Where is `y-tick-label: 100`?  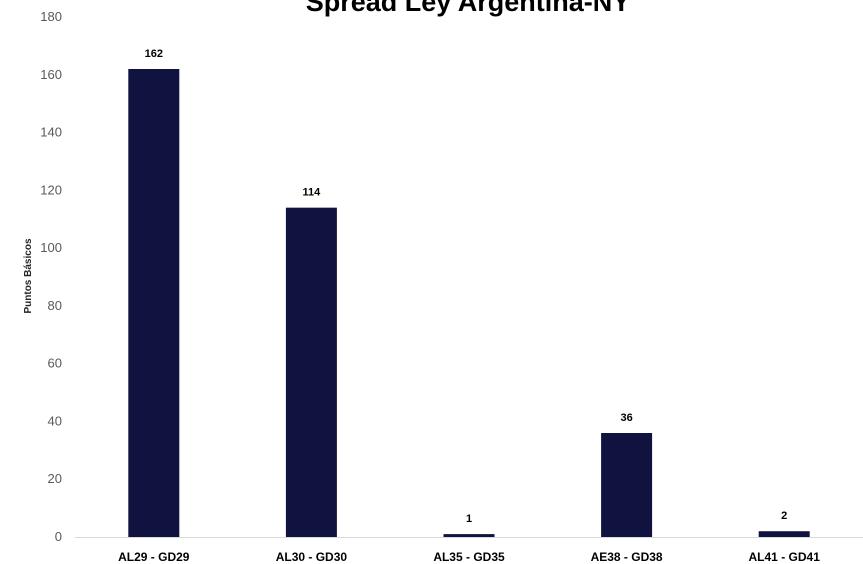 y-tick-label: 100 is located at coordinates (51, 247).